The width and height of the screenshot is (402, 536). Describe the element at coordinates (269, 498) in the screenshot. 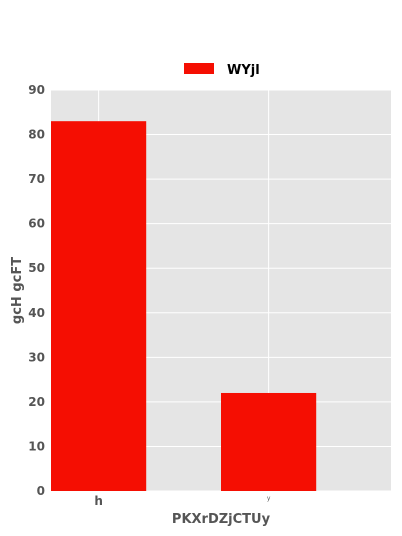

I see `x-tick-label: y` at that location.